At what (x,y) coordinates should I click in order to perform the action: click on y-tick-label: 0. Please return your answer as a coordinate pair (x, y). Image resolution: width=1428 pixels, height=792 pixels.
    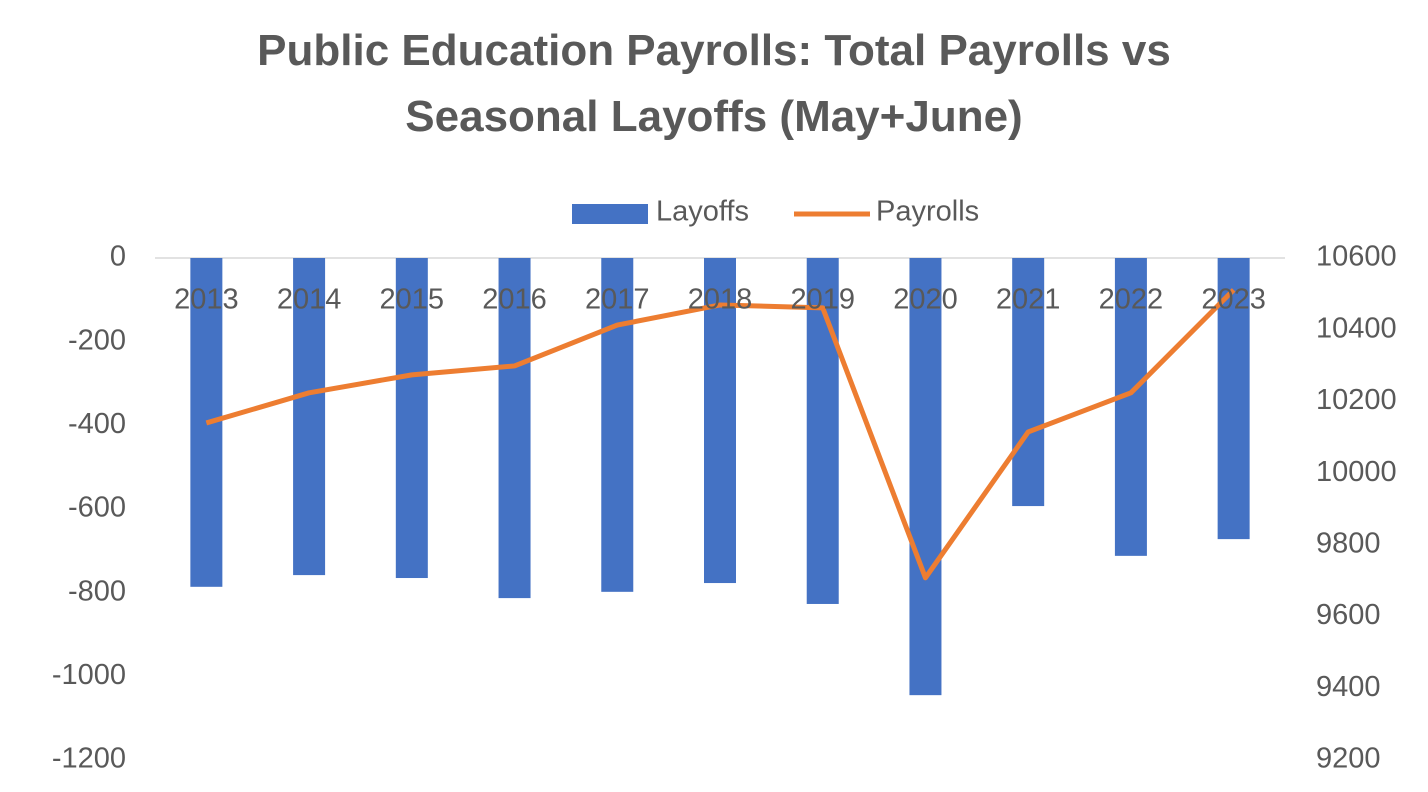
    Looking at the image, I should click on (118, 257).